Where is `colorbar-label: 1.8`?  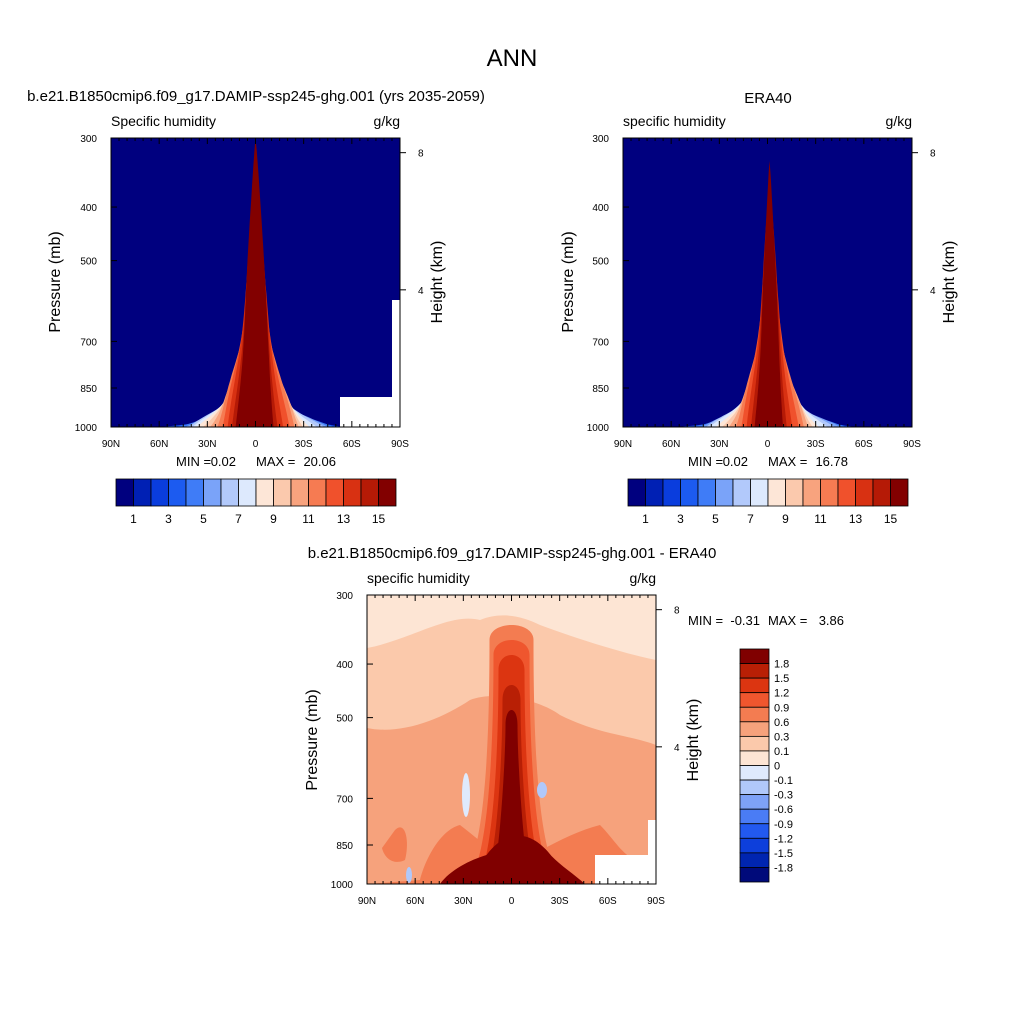
colorbar-label: 1.8 is located at coordinates (781, 665).